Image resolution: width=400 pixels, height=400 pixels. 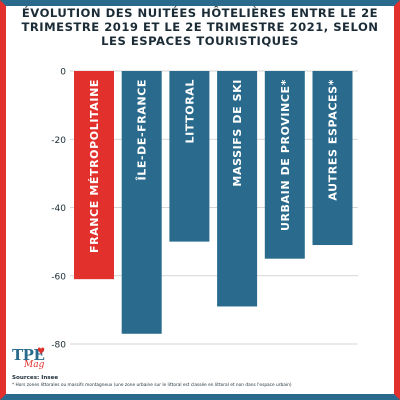 What do you see at coordinates (58, 141) in the screenshot?
I see `y-tick-label: -20` at bounding box center [58, 141].